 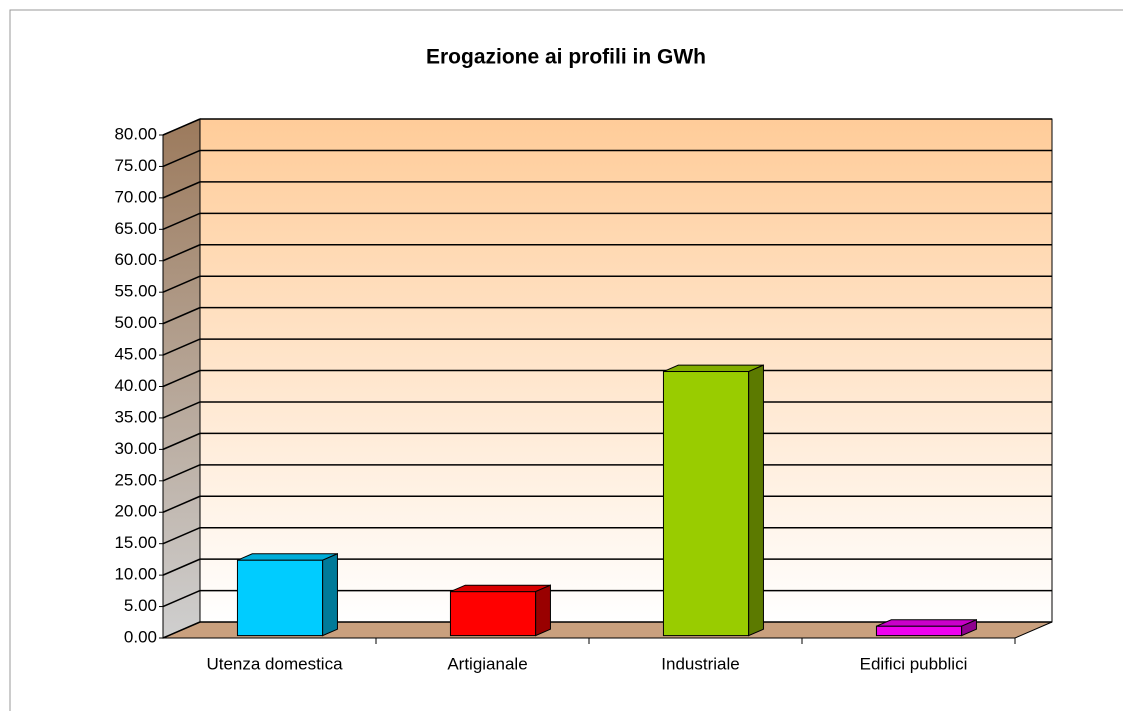 What do you see at coordinates (135, 165) in the screenshot?
I see `y-tick-label: 75.00` at bounding box center [135, 165].